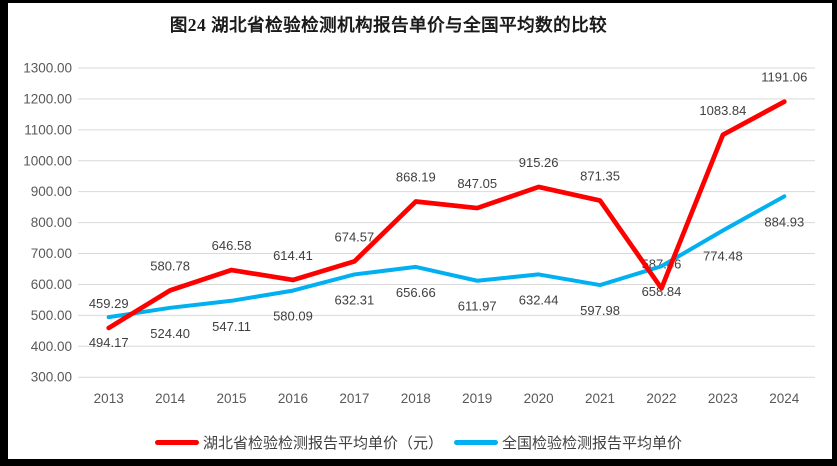  I want to click on data-label-national: 774.48, so click(723, 255).